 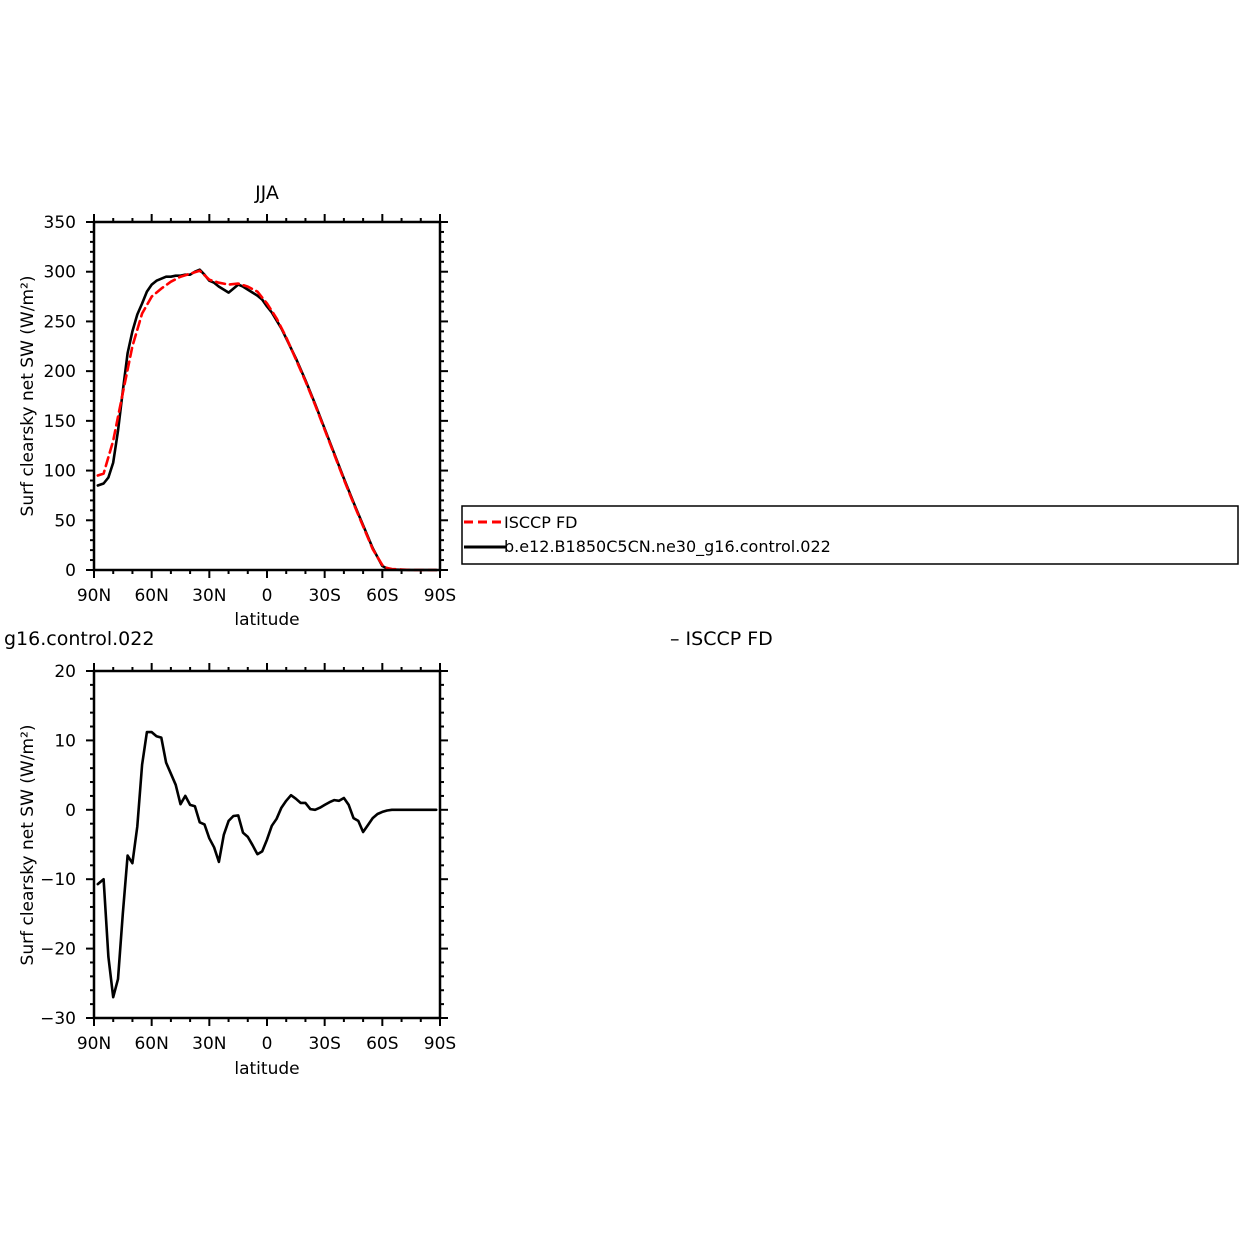 What do you see at coordinates (58, 845) in the screenshot?
I see `bottom-y-tick-labels: −30 −20 −10 0 10 20` at bounding box center [58, 845].